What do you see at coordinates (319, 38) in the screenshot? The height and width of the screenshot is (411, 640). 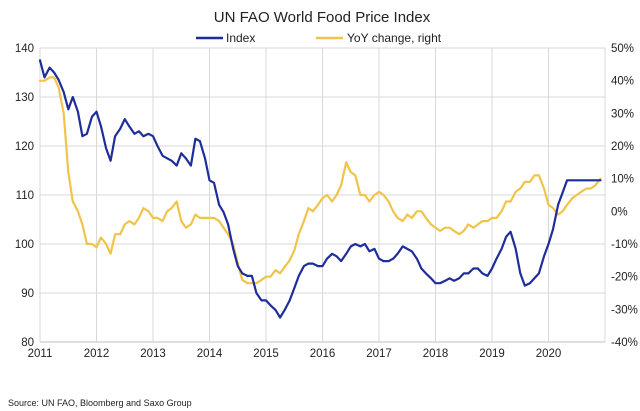 I see `legend: Index YoY change, right` at bounding box center [319, 38].